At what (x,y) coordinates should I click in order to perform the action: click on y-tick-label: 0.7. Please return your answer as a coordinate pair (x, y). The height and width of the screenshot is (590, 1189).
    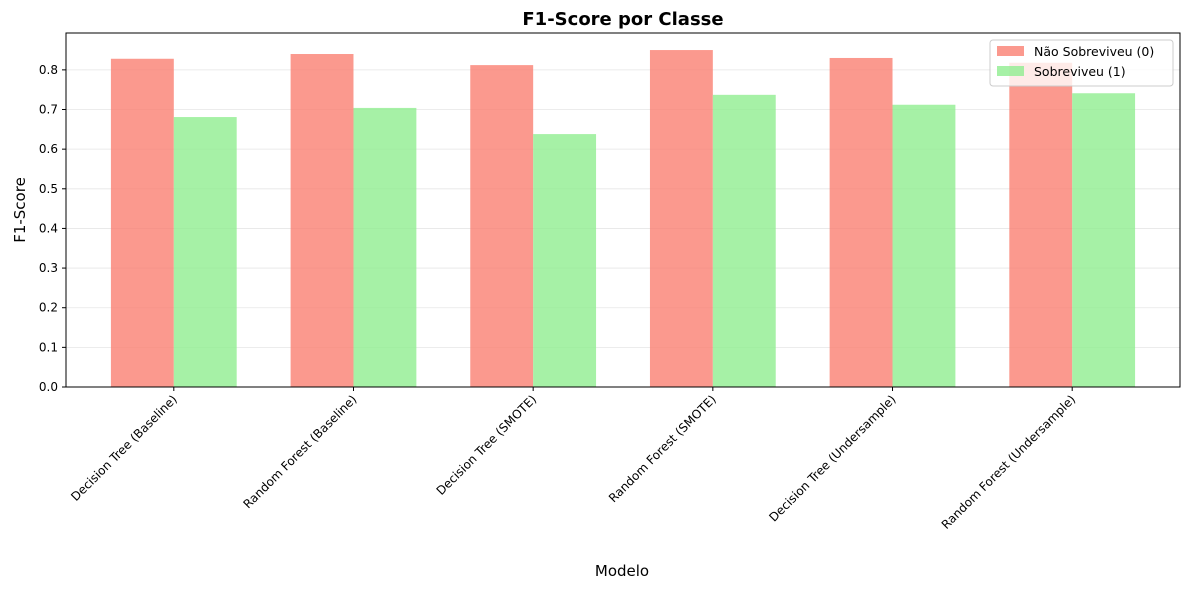
    Looking at the image, I should click on (48, 110).